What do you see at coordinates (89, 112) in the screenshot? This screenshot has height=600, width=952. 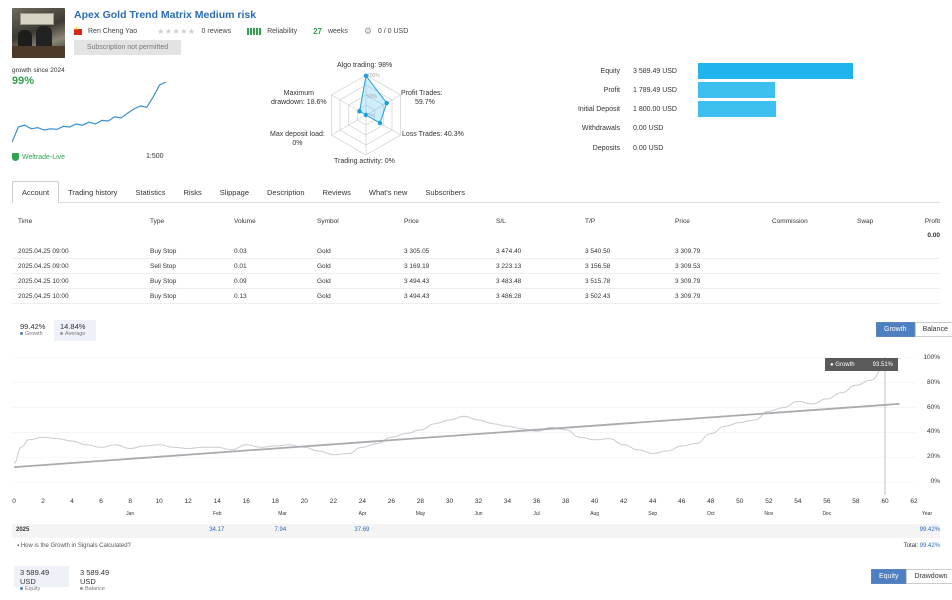 I see `sparkline-path` at bounding box center [89, 112].